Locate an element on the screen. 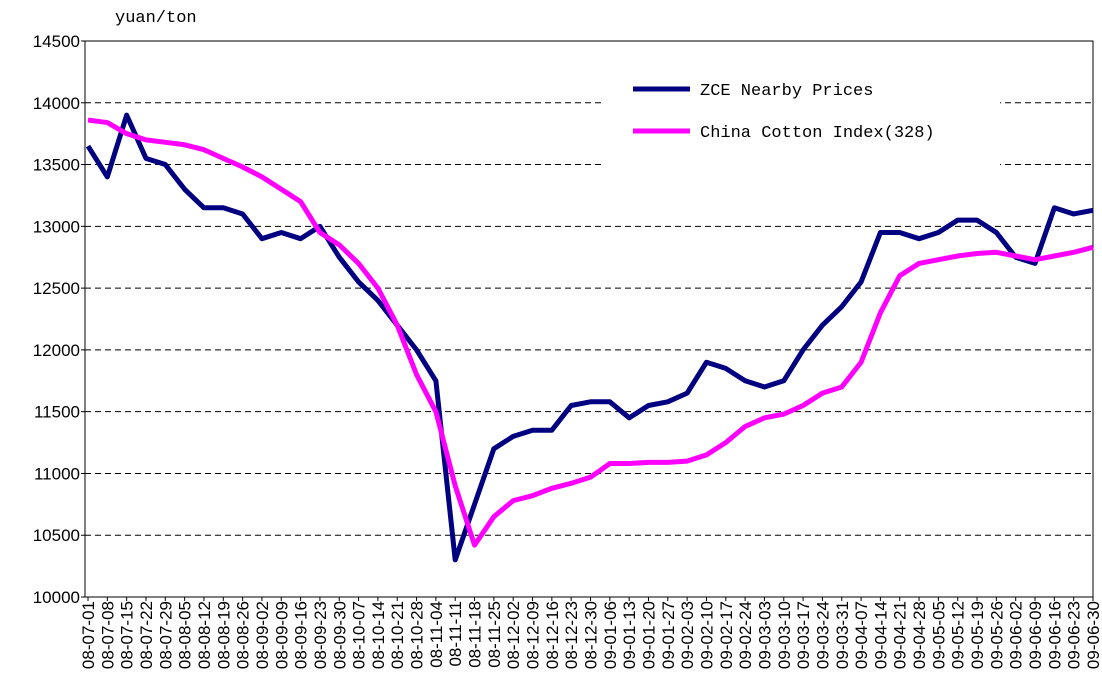 The width and height of the screenshot is (1102, 693). x-tick-label: 09-01-13 is located at coordinates (629, 635).